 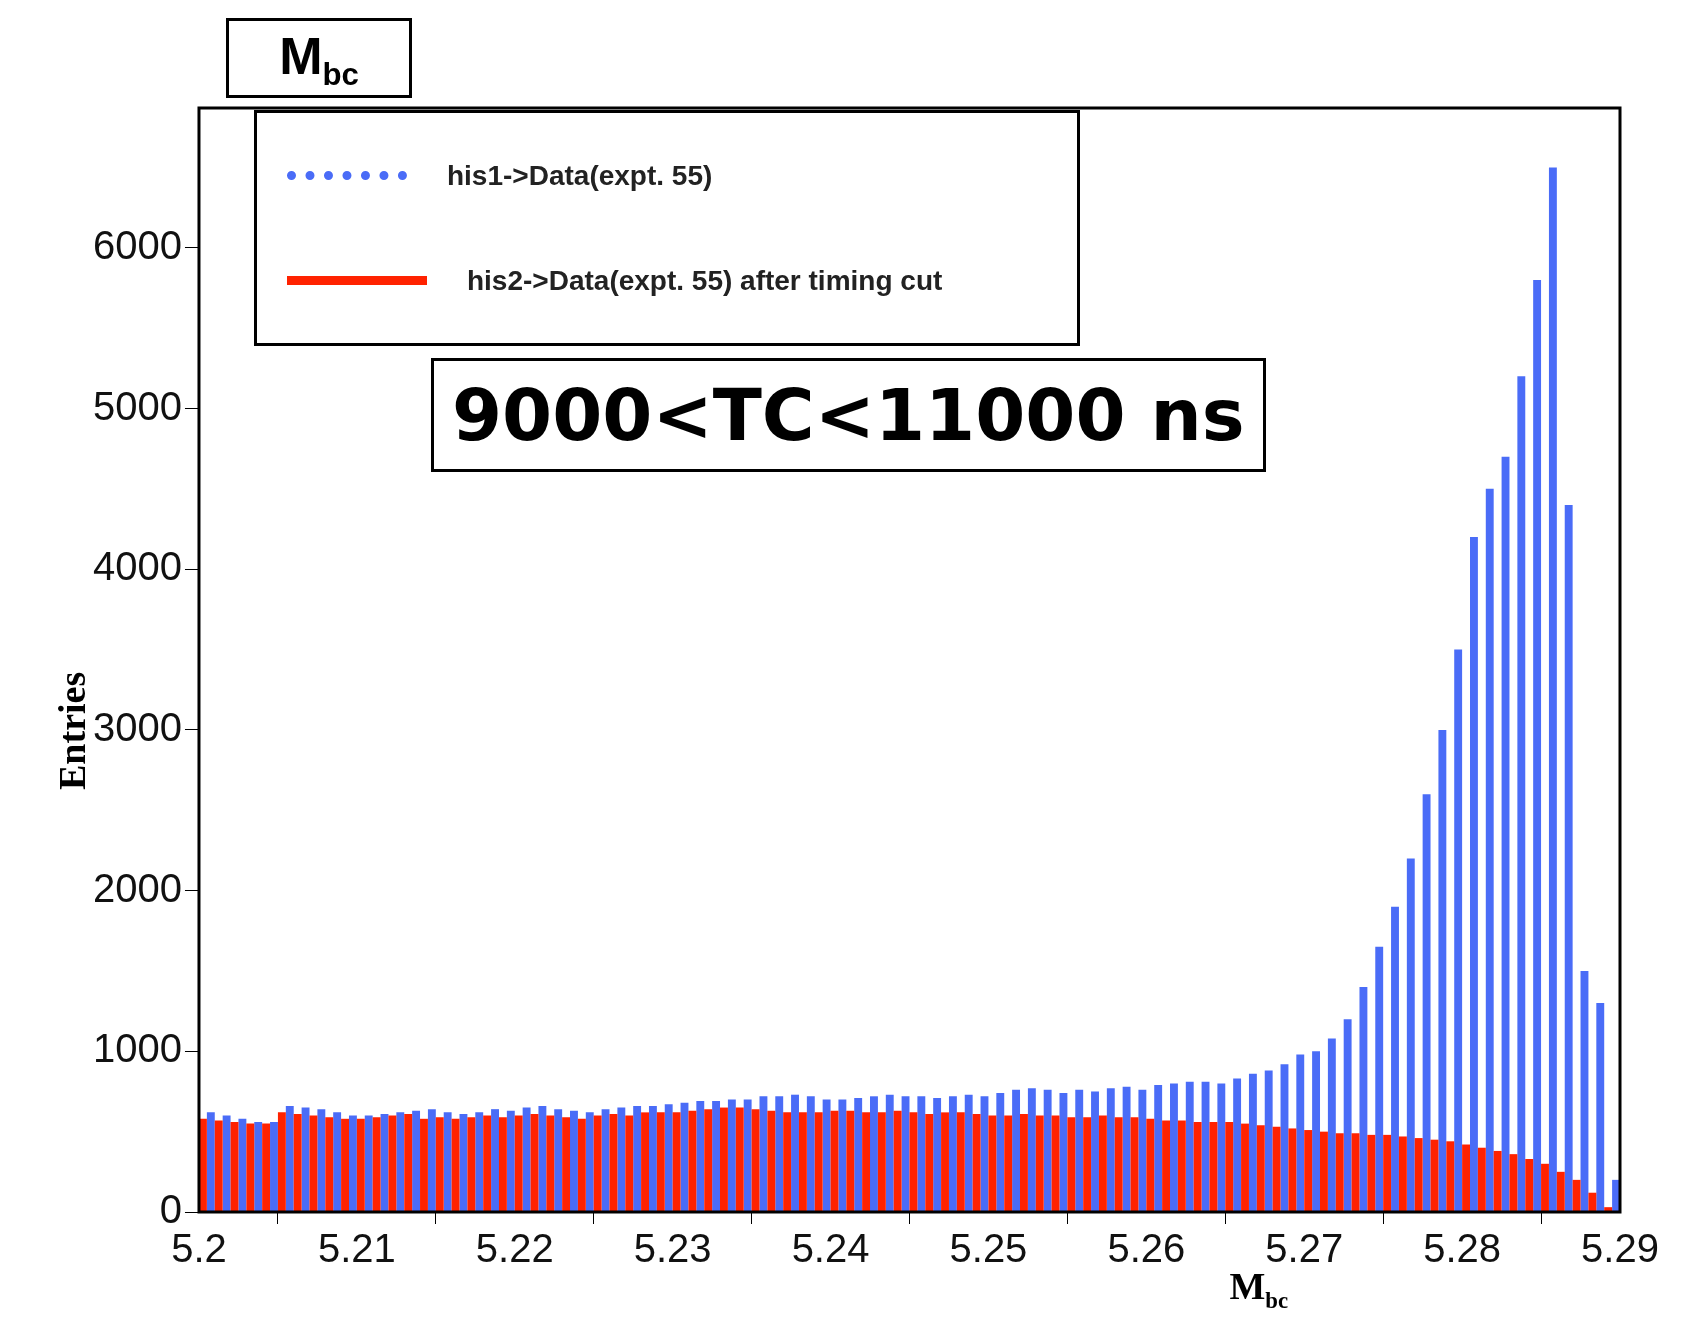 I want to click on x-tick-label: 5.23, so click(x=672, y=1248).